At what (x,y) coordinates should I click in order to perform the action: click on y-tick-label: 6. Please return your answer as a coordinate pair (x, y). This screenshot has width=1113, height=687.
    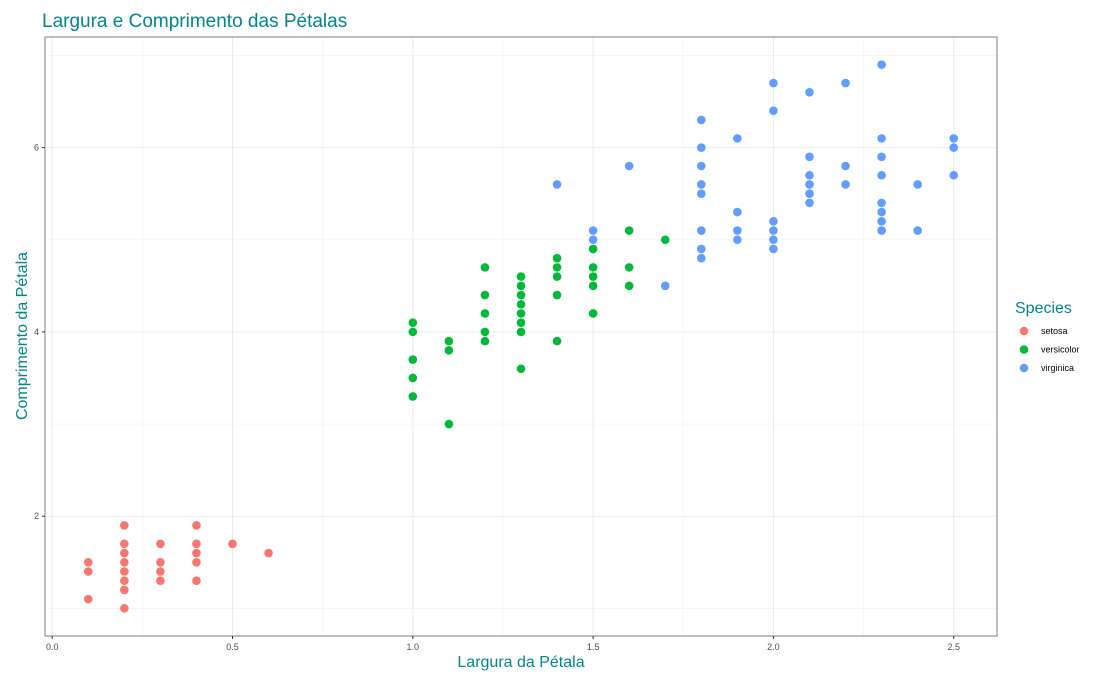
    Looking at the image, I should click on (36, 148).